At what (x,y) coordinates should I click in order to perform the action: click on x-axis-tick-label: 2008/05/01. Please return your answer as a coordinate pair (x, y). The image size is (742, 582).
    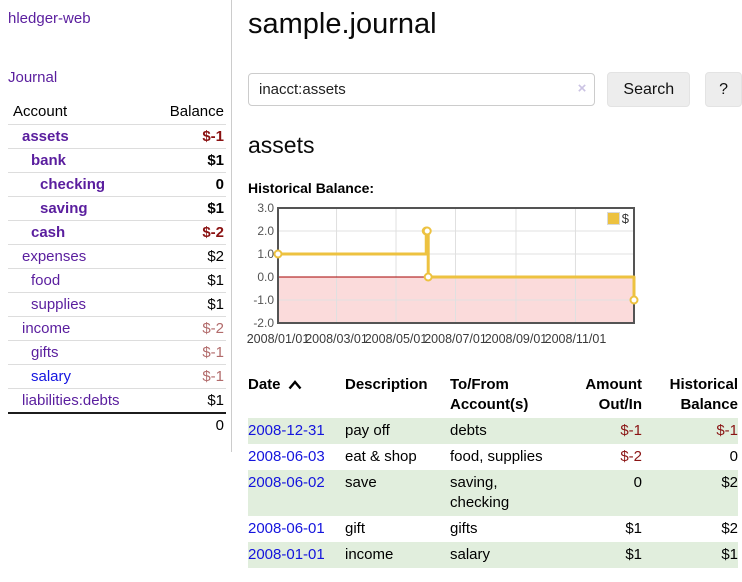
    Looking at the image, I should click on (396, 339).